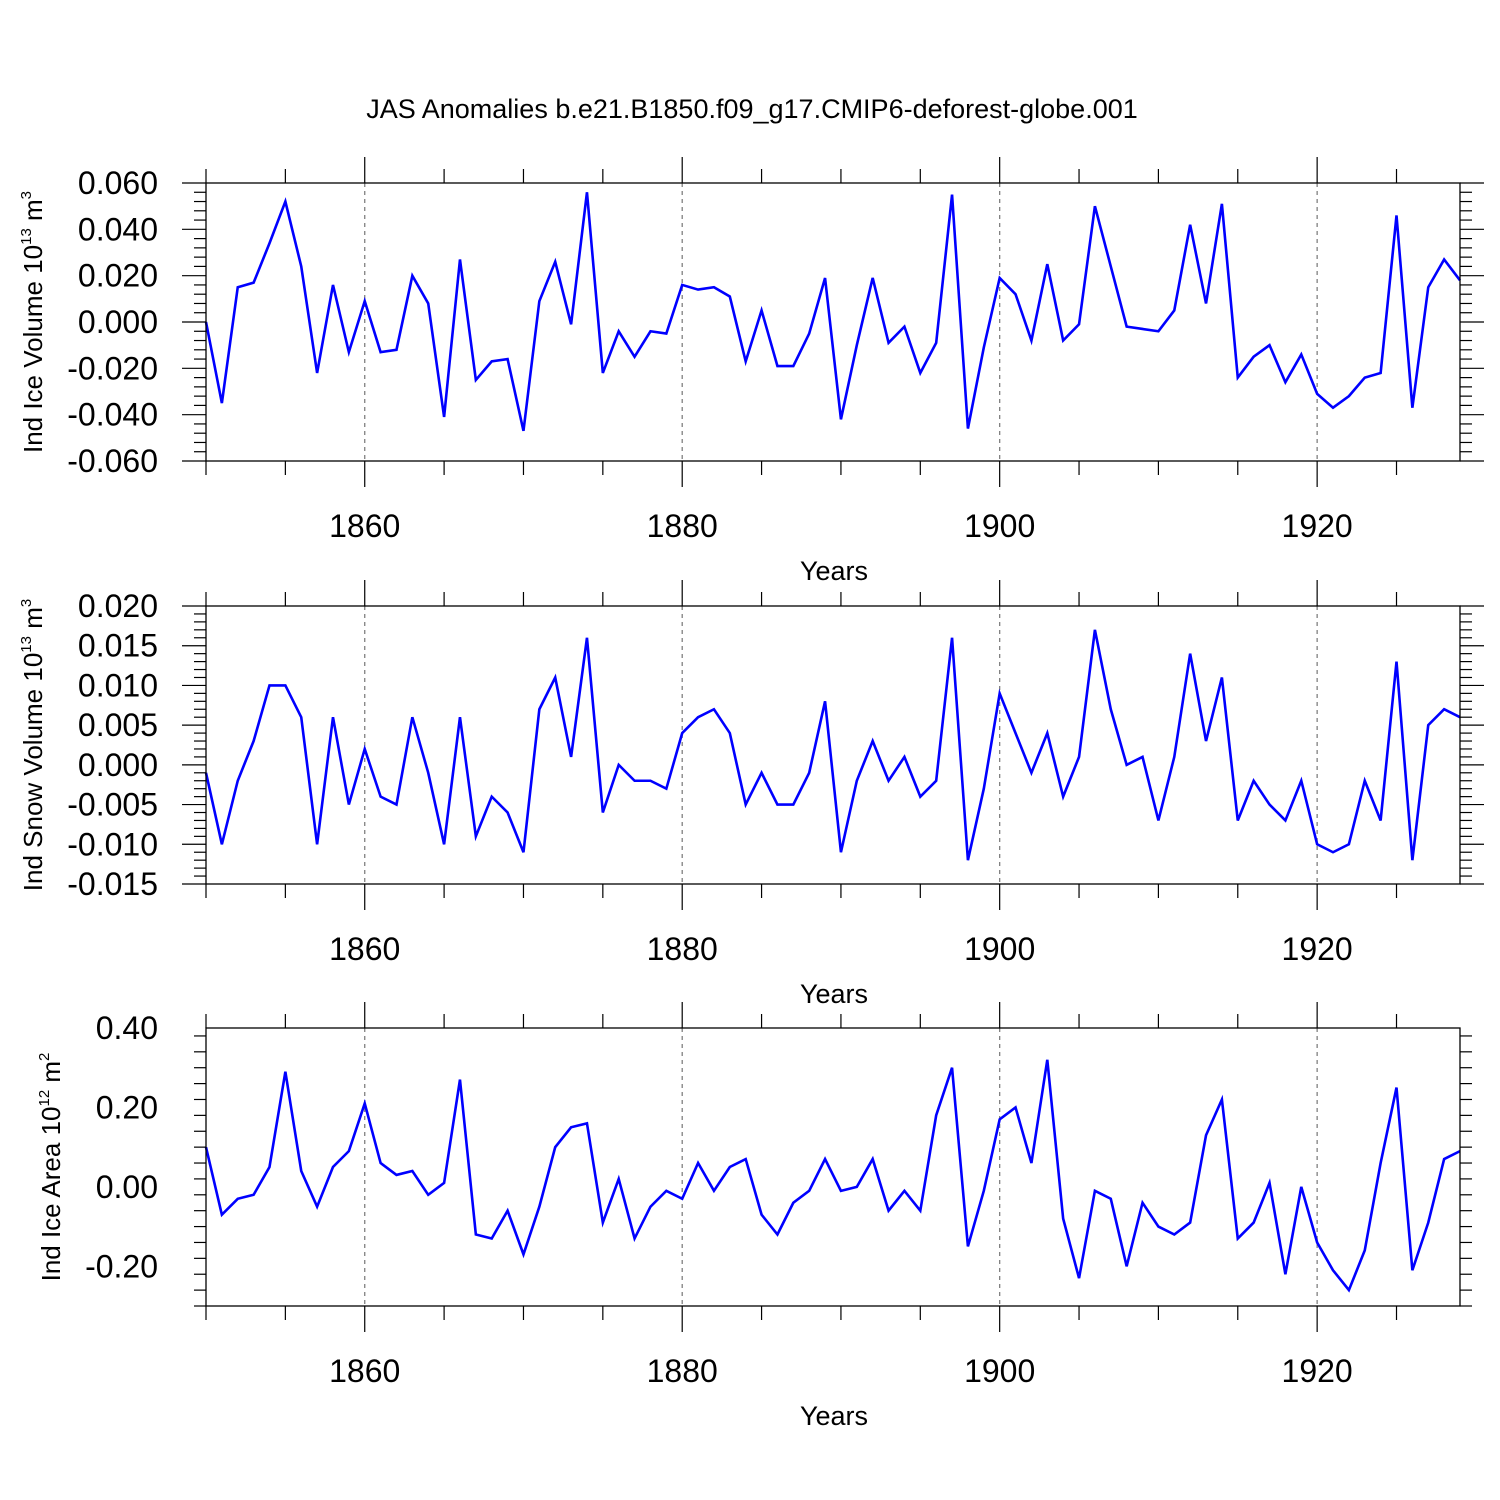 This screenshot has height=1500, width=1500. Describe the element at coordinates (112, 805) in the screenshot. I see `y-tick-label: -0.005` at that location.